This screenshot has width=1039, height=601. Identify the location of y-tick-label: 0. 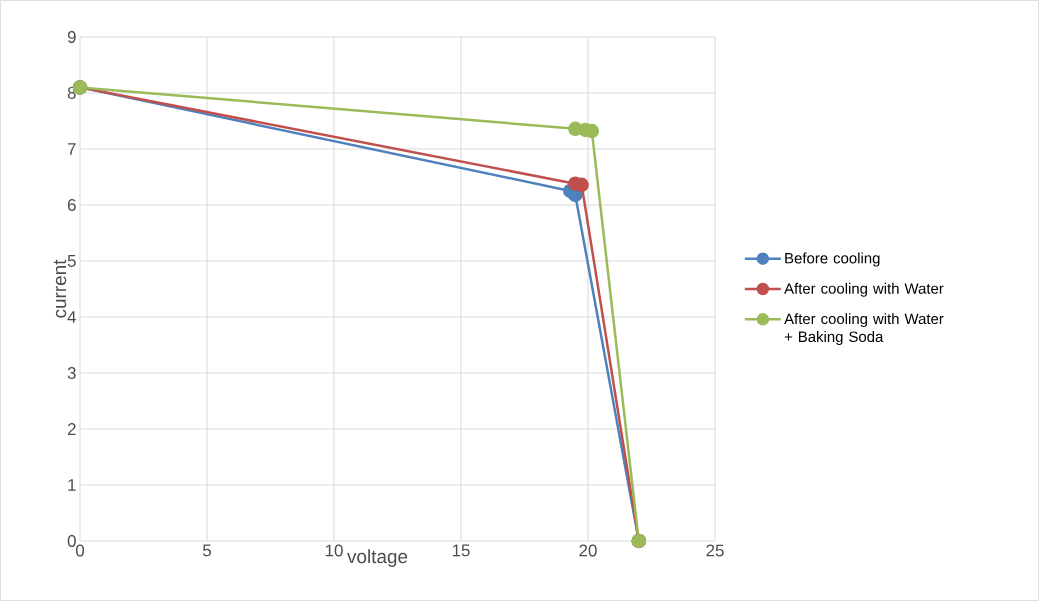
(71, 540).